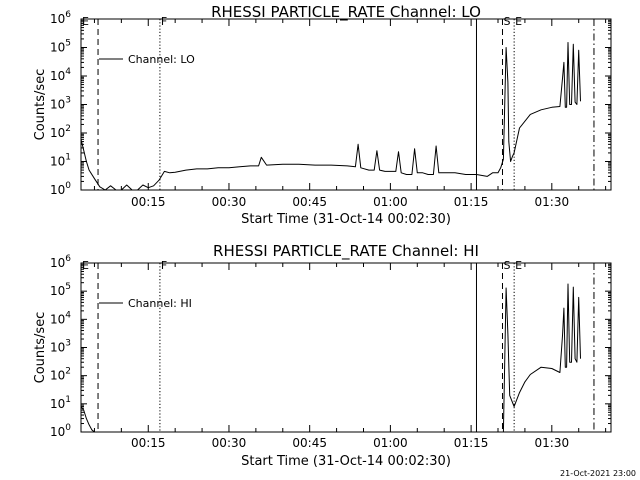 The height and width of the screenshot is (480, 640). Describe the element at coordinates (598, 473) in the screenshot. I see `render-timestamp: 21-Oct-2021 23:00` at that location.